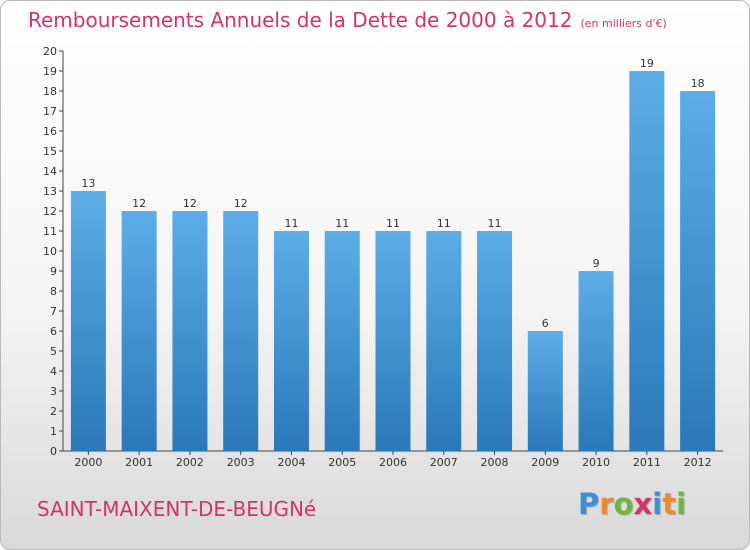  I want to click on logo-letter: t, so click(669, 504).